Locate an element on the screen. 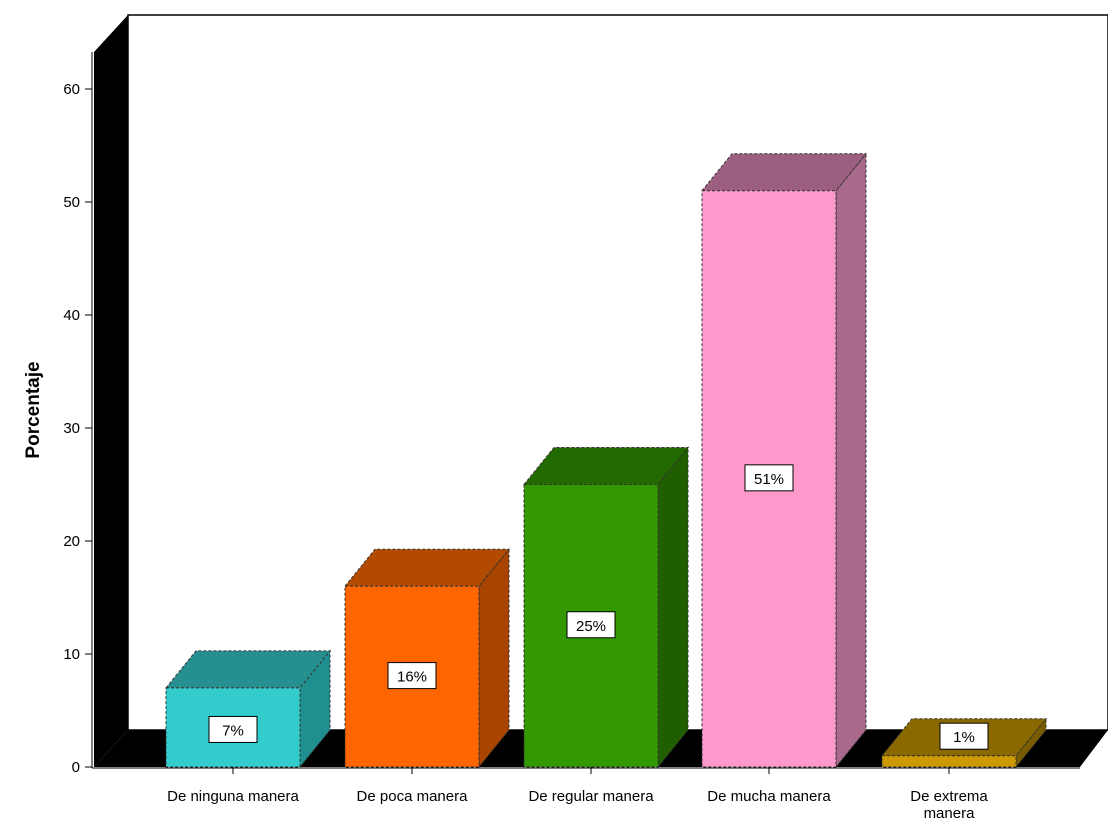  data-label-text: 51% is located at coordinates (769, 479).